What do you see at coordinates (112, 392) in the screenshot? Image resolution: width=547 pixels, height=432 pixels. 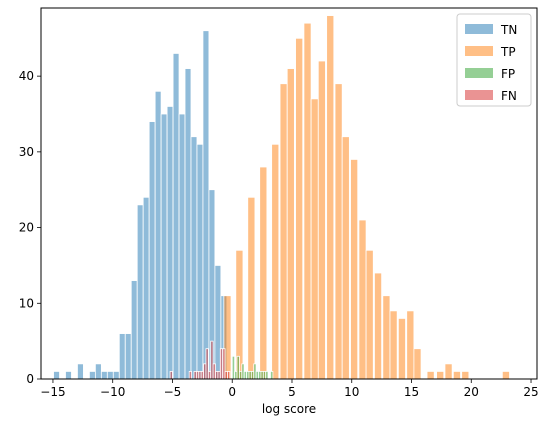 I see `x-tick-label: −10` at bounding box center [112, 392].